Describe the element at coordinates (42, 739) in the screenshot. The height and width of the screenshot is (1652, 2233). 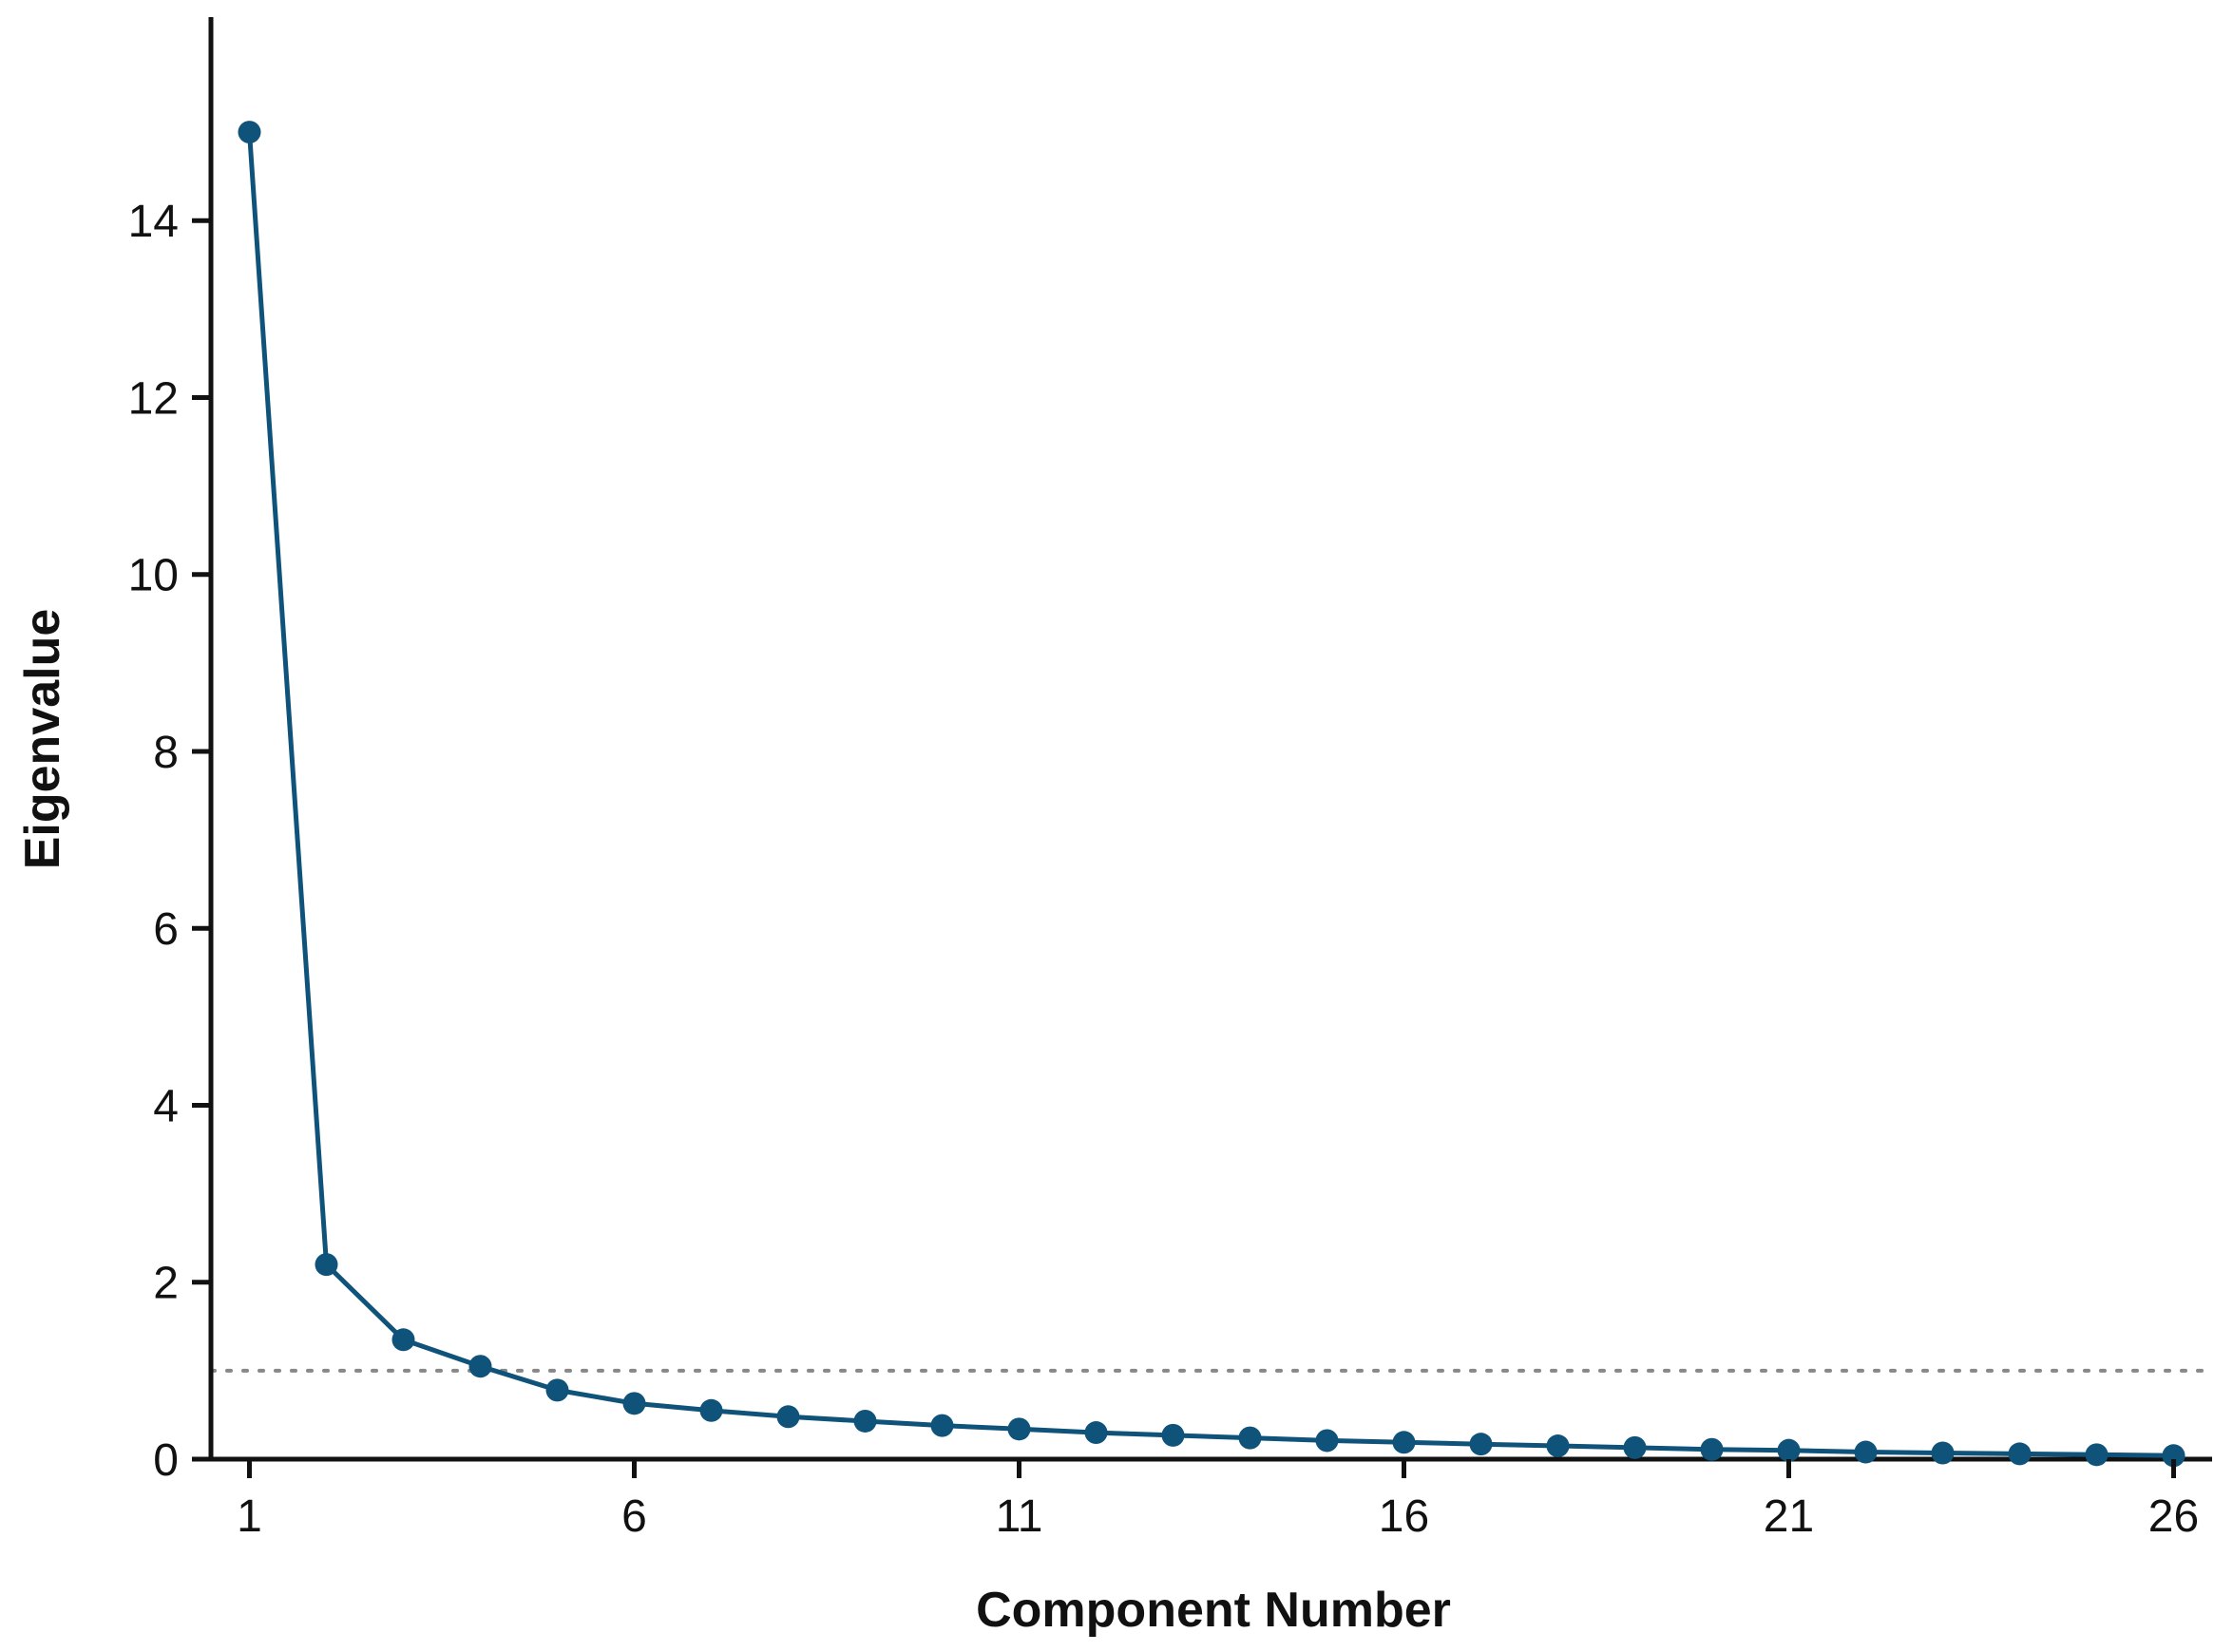
I see `y-axis-title: Eigenvalue` at that location.